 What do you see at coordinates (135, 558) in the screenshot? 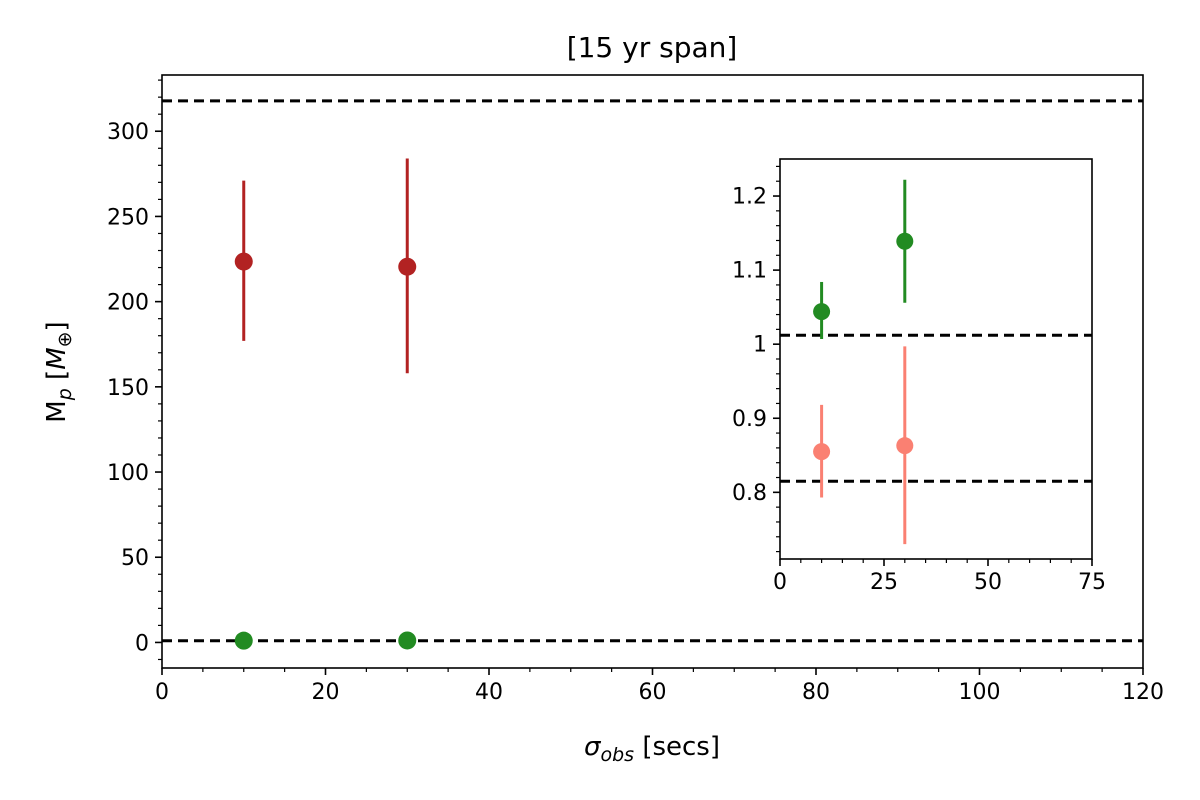
I see `main-y-tick-label-50: 50` at bounding box center [135, 558].